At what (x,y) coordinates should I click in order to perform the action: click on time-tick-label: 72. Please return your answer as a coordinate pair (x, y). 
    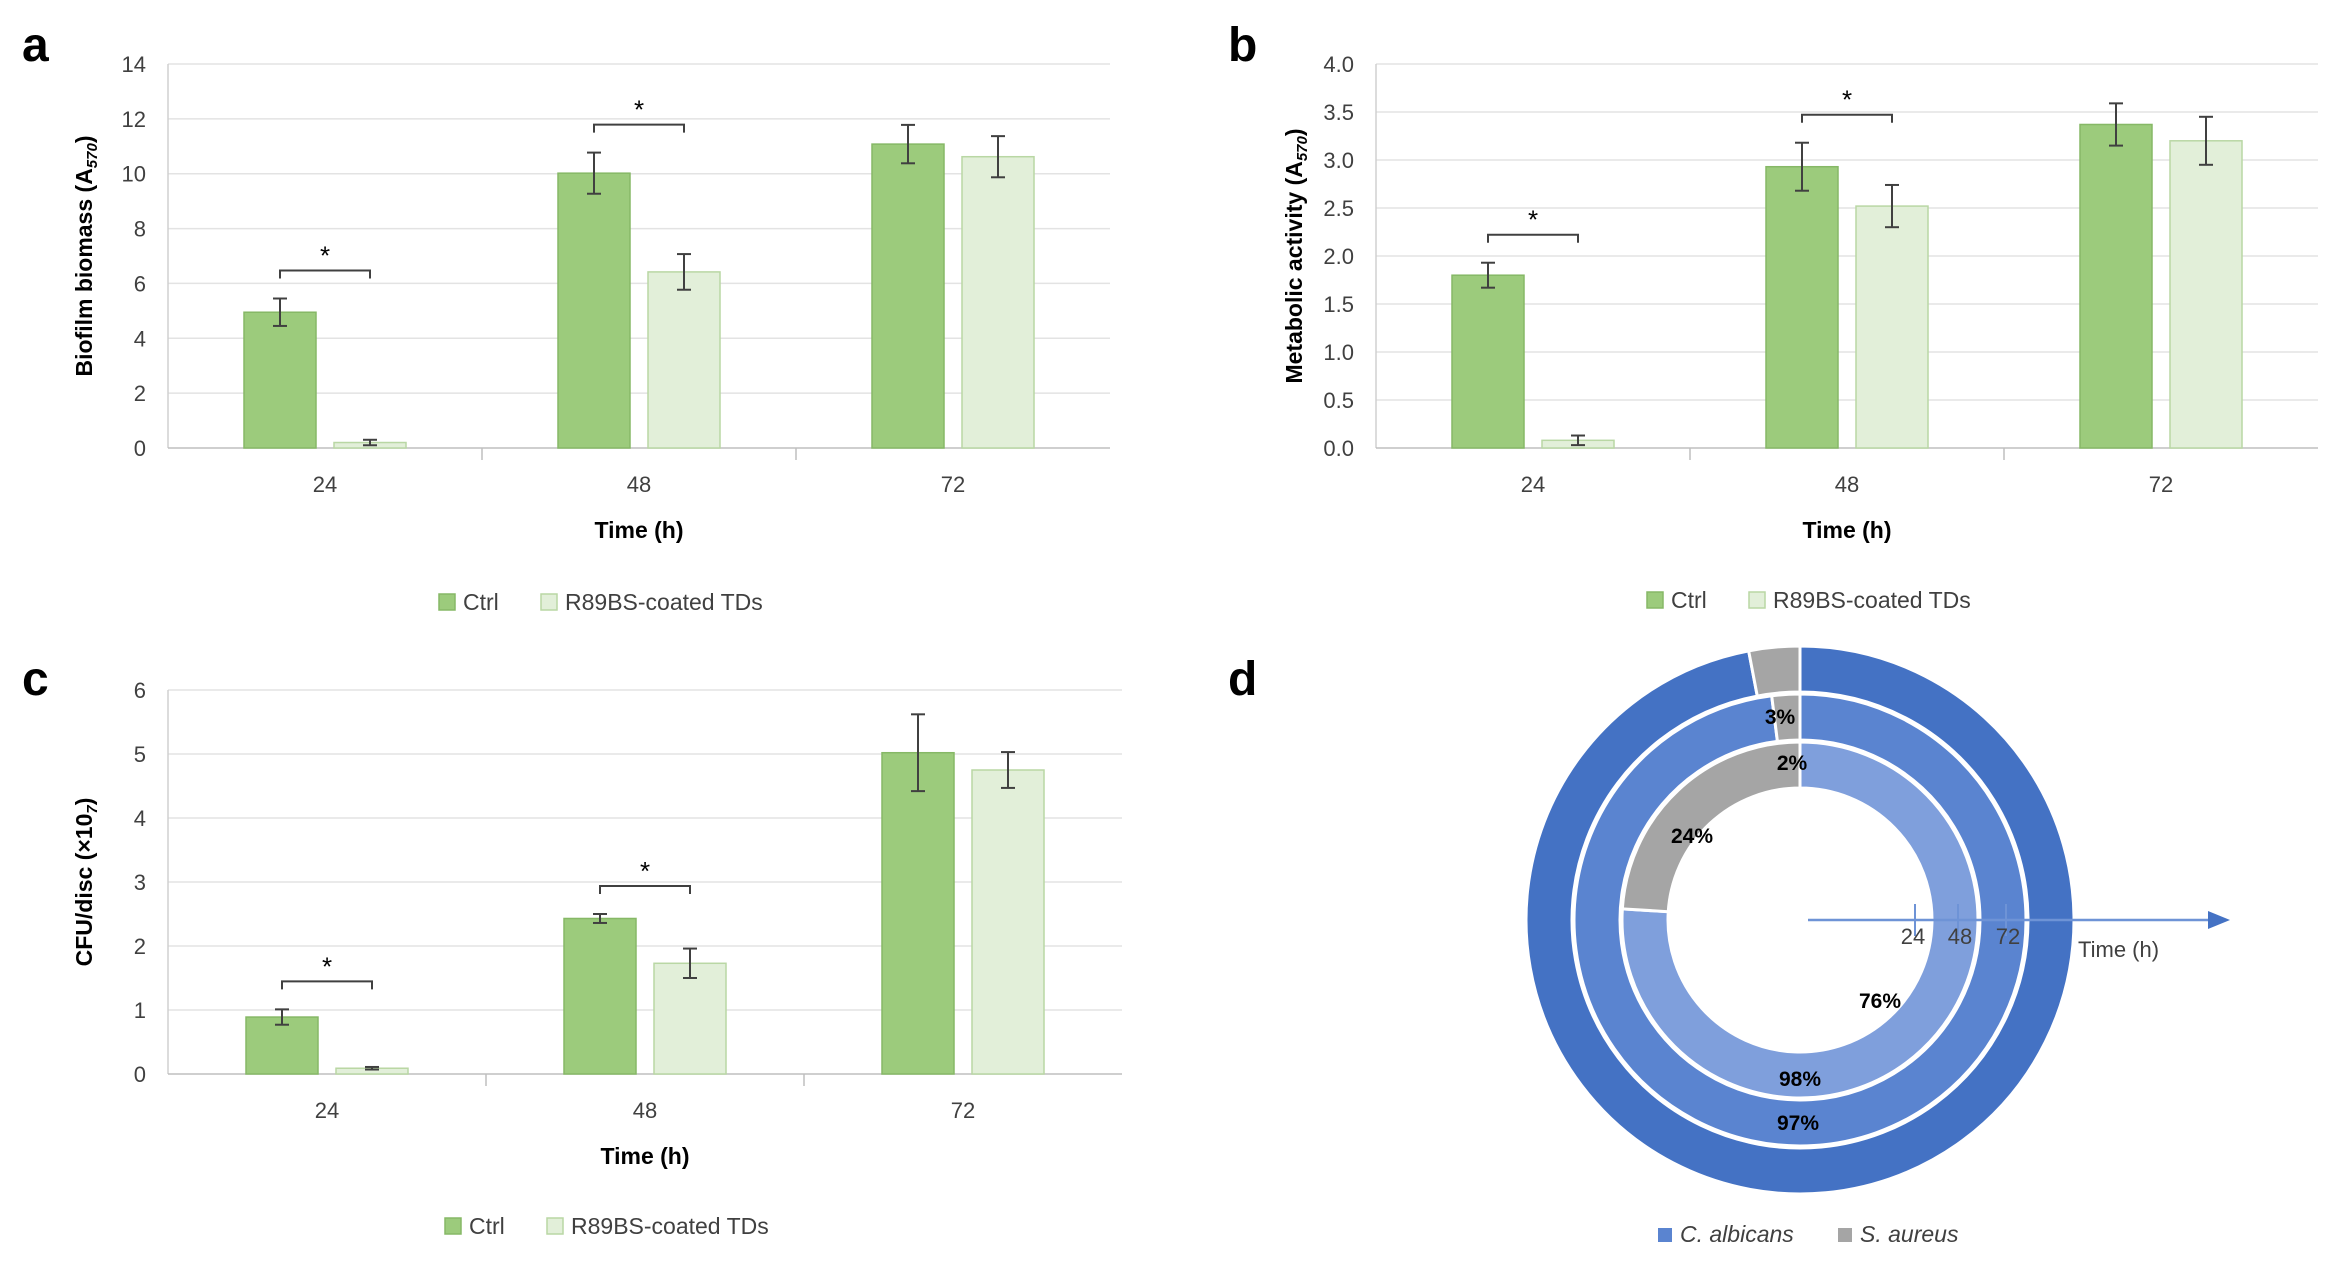
    Looking at the image, I should click on (2008, 936).